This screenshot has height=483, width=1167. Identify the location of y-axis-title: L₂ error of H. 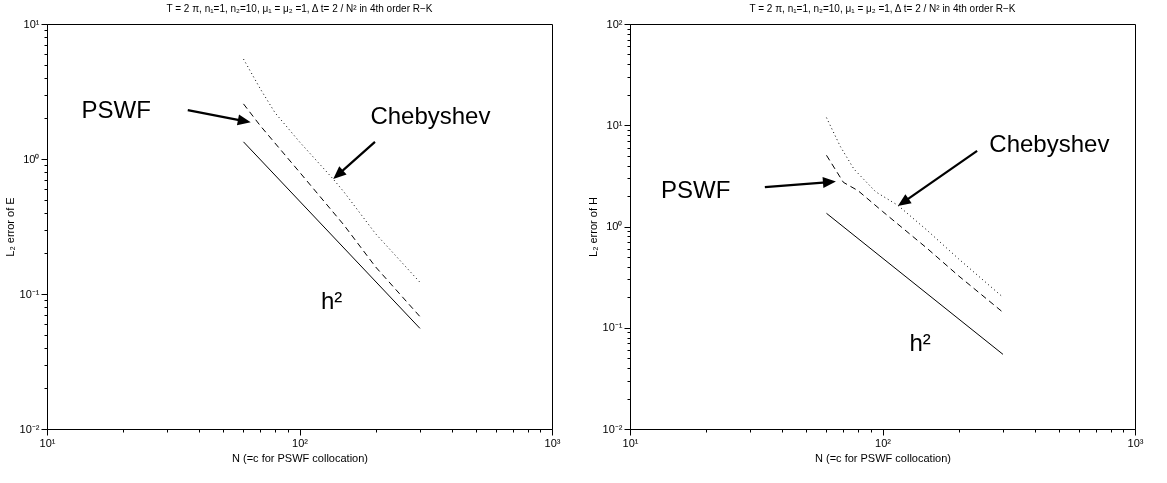
(592, 227).